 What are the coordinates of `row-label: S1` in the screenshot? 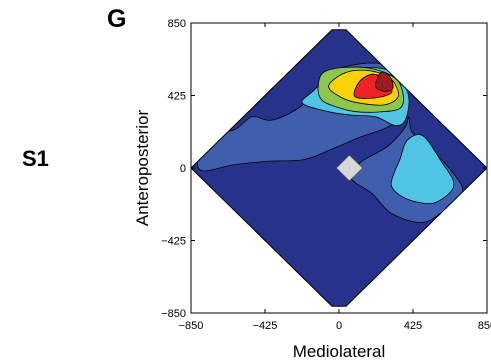 It's located at (35, 158).